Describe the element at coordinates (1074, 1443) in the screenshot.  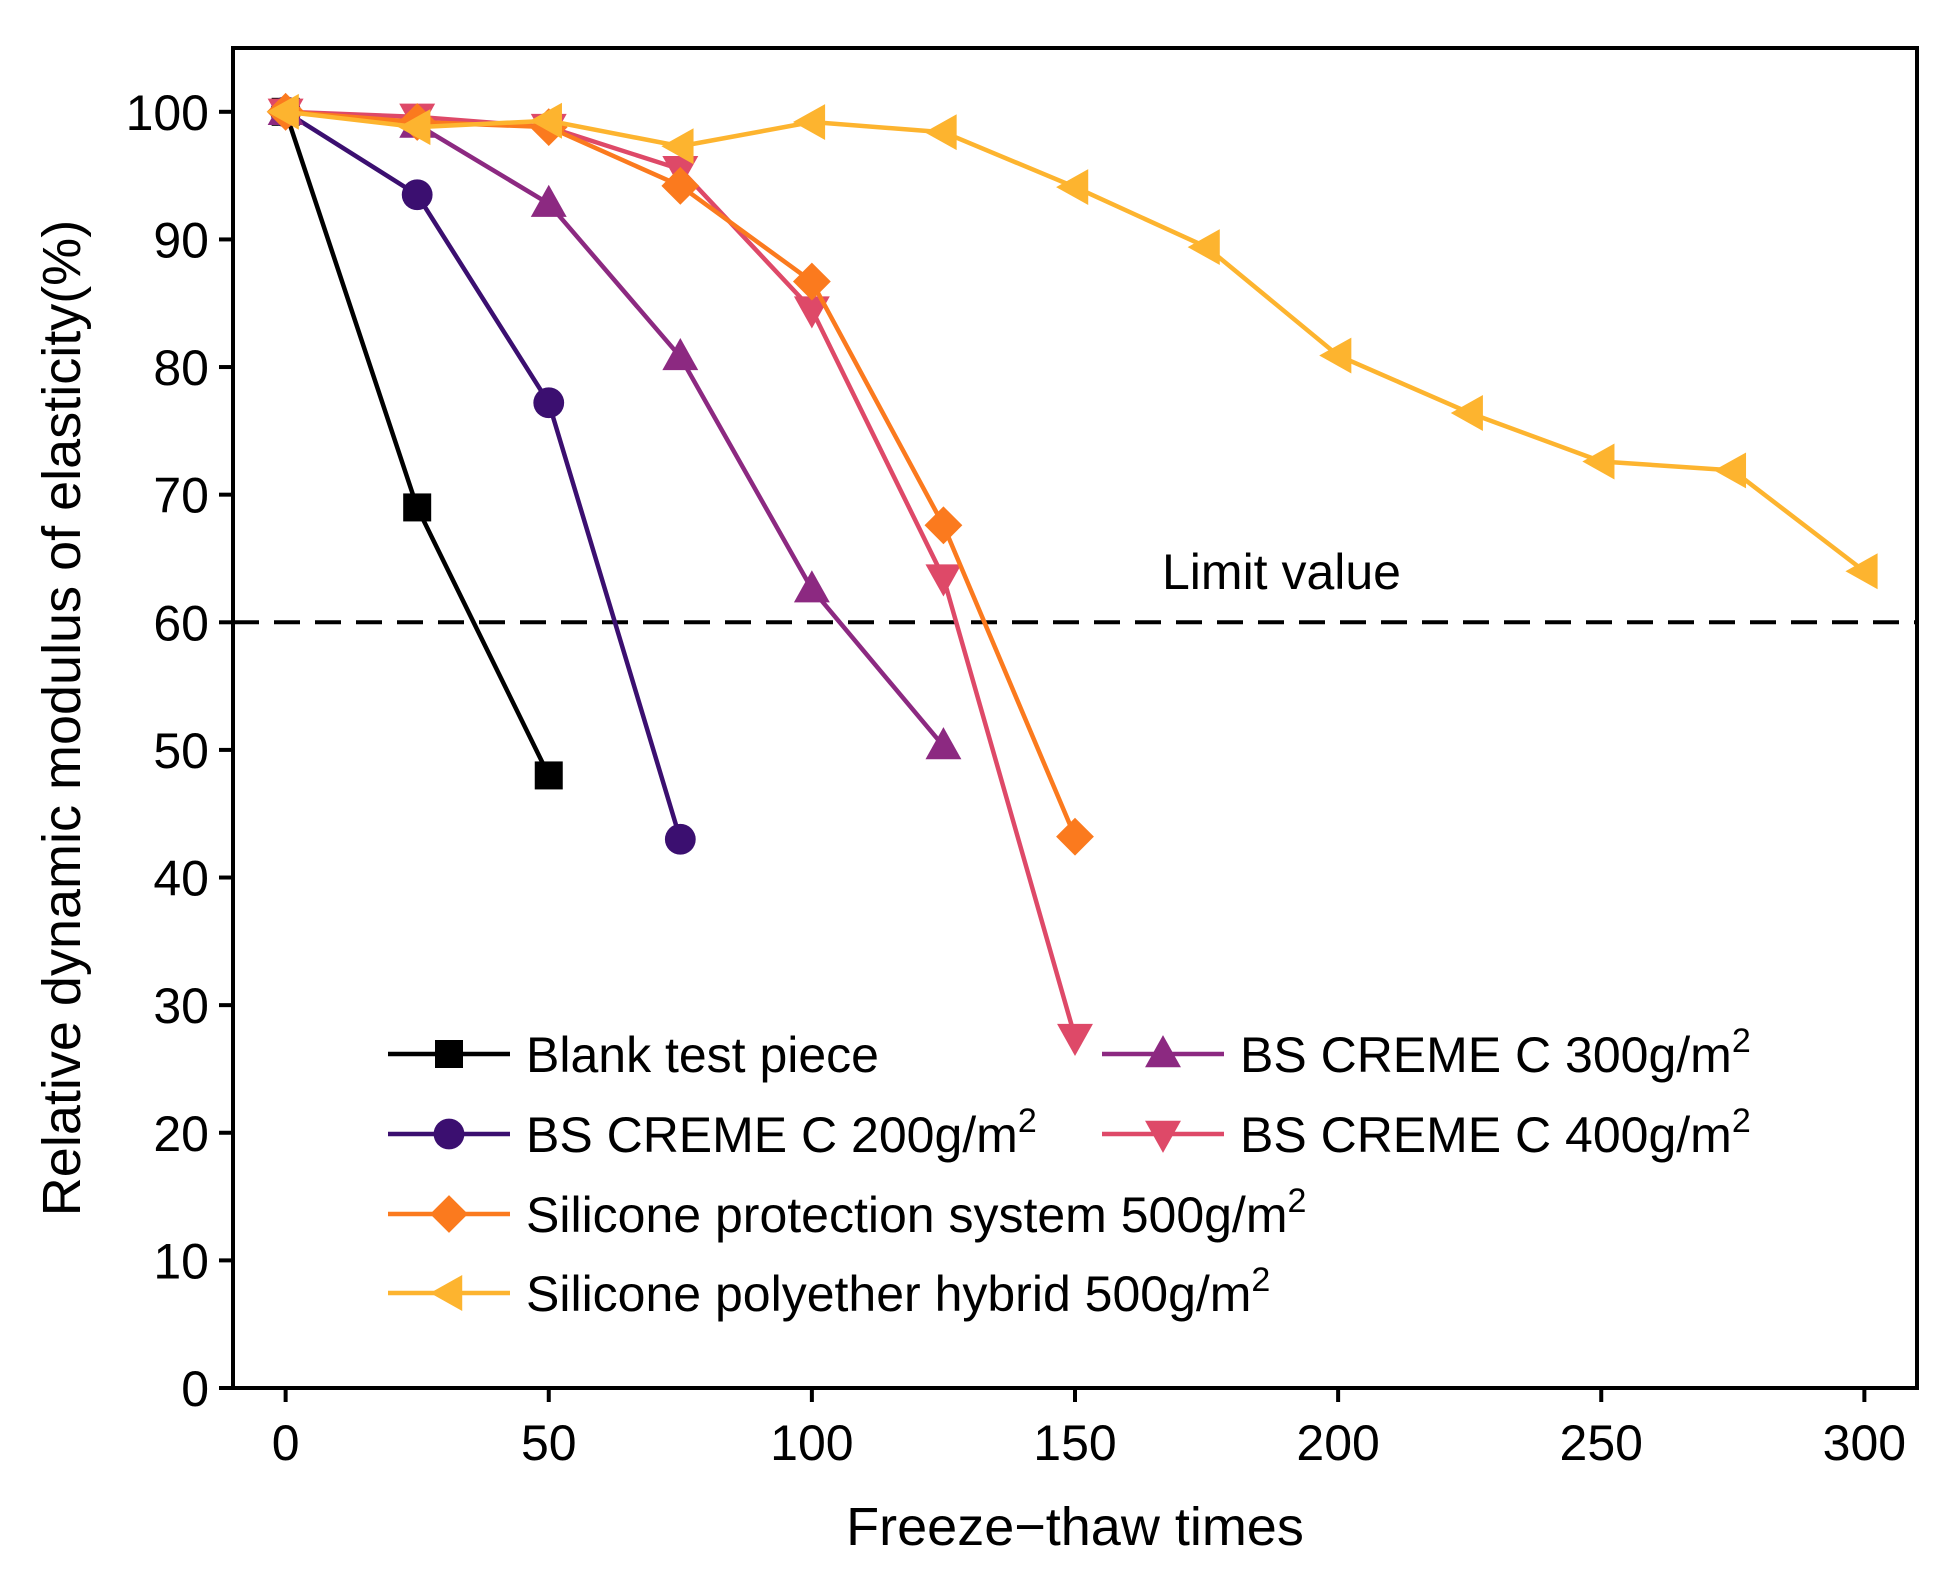
I see `x-tick-label: 150` at that location.